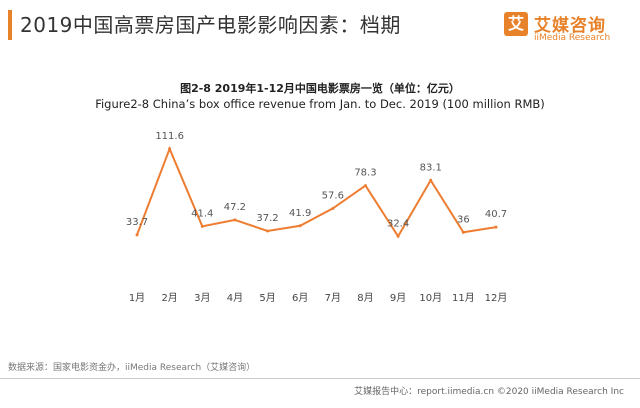 The image size is (640, 408). Describe the element at coordinates (431, 167) in the screenshot. I see `data-label: 83.1` at that location.